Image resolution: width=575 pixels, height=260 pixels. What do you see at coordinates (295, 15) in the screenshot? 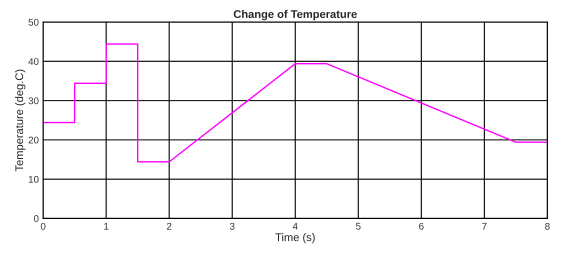
I see `chart-title: Change of Temperature` at bounding box center [295, 15].